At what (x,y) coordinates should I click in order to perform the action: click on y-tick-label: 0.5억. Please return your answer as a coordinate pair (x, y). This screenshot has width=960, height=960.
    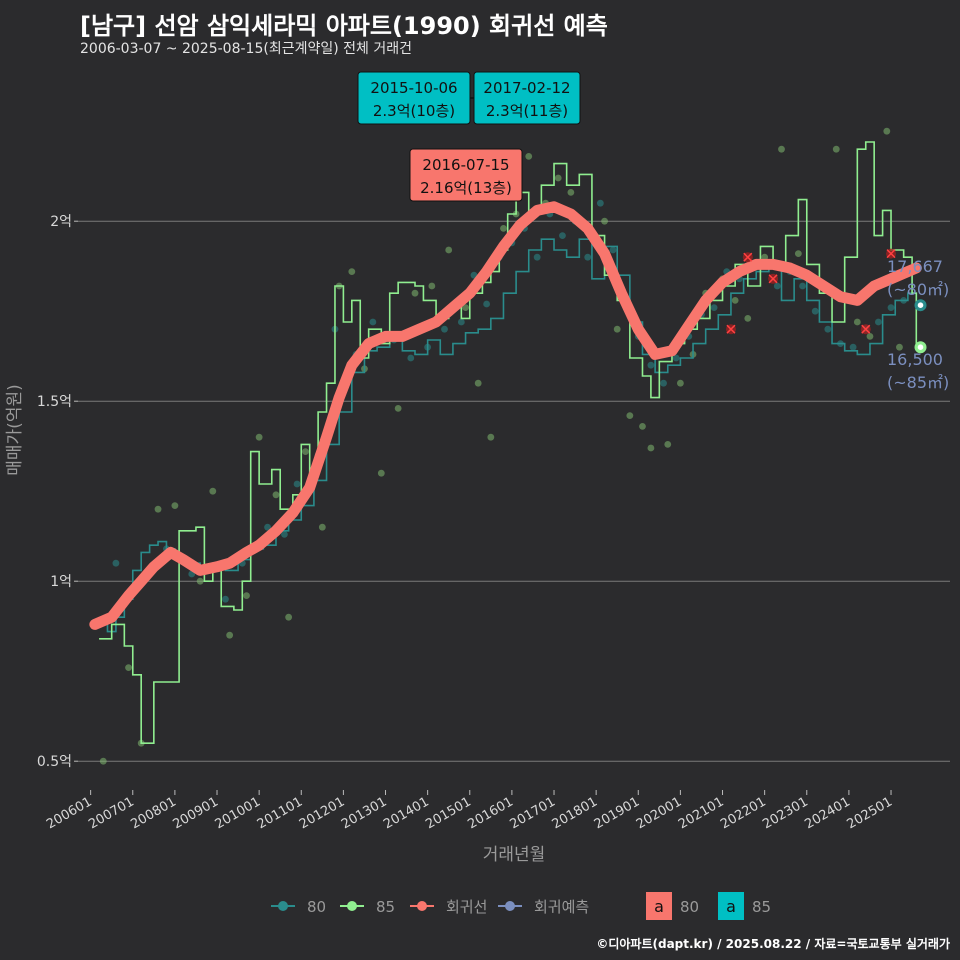
    Looking at the image, I should click on (54, 762).